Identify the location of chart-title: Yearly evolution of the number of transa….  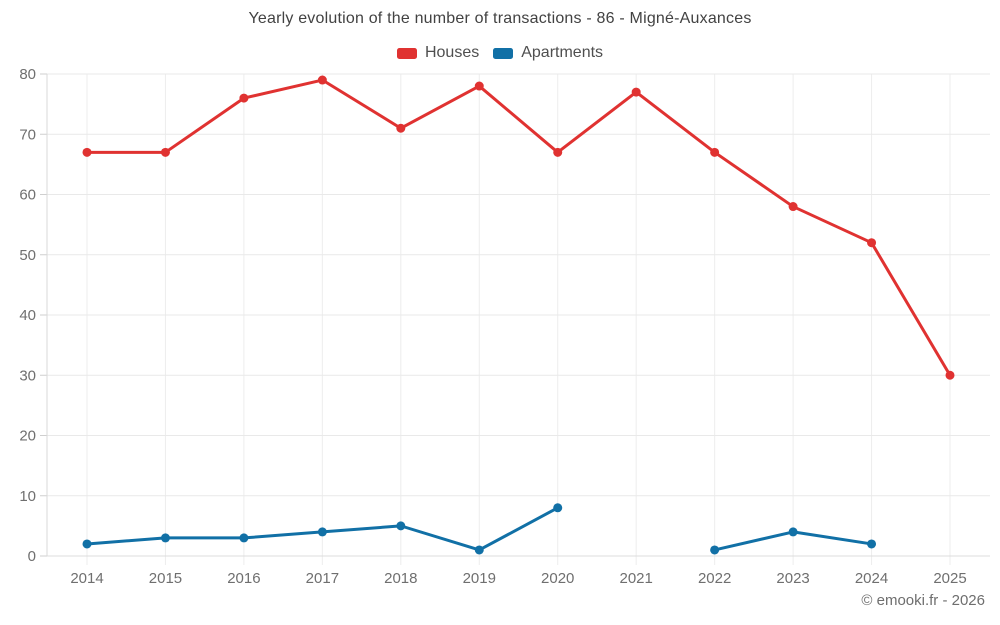
(500, 18).